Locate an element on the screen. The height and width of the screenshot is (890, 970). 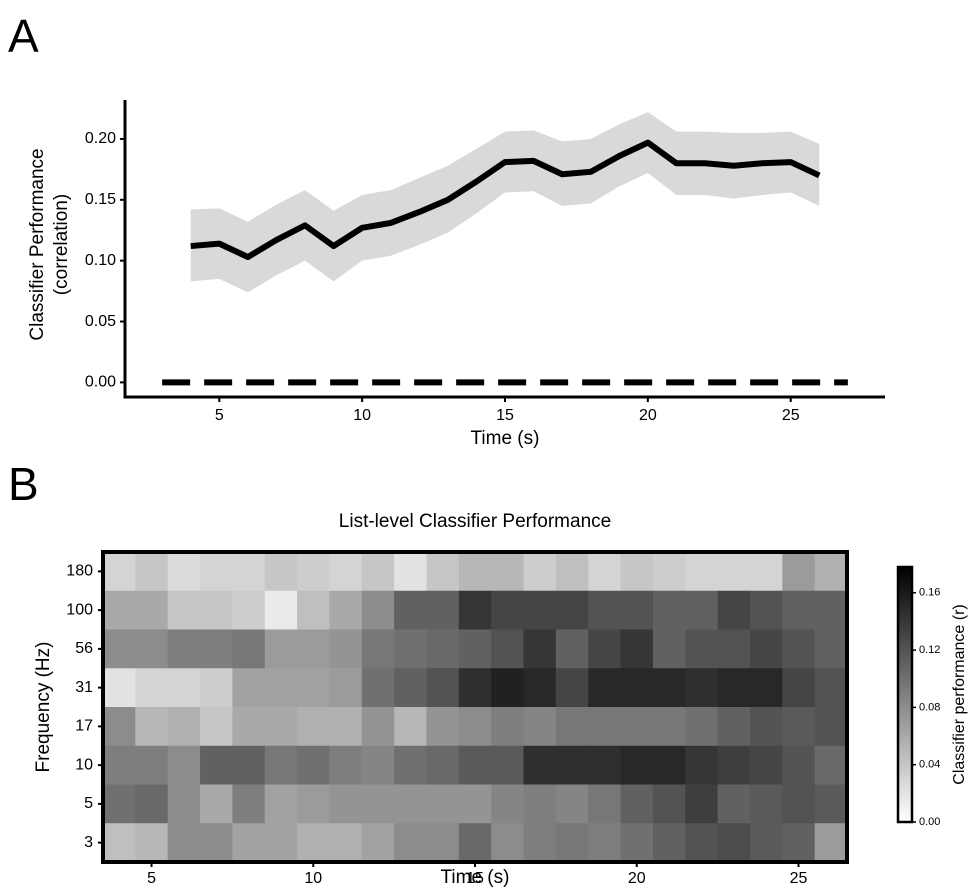
x-tick-label: 20 is located at coordinates (648, 415).